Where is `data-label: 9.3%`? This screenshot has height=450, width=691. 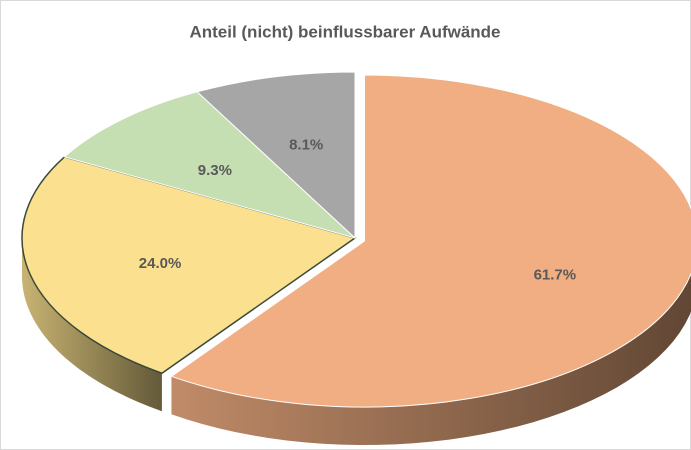 data-label: 9.3% is located at coordinates (215, 170).